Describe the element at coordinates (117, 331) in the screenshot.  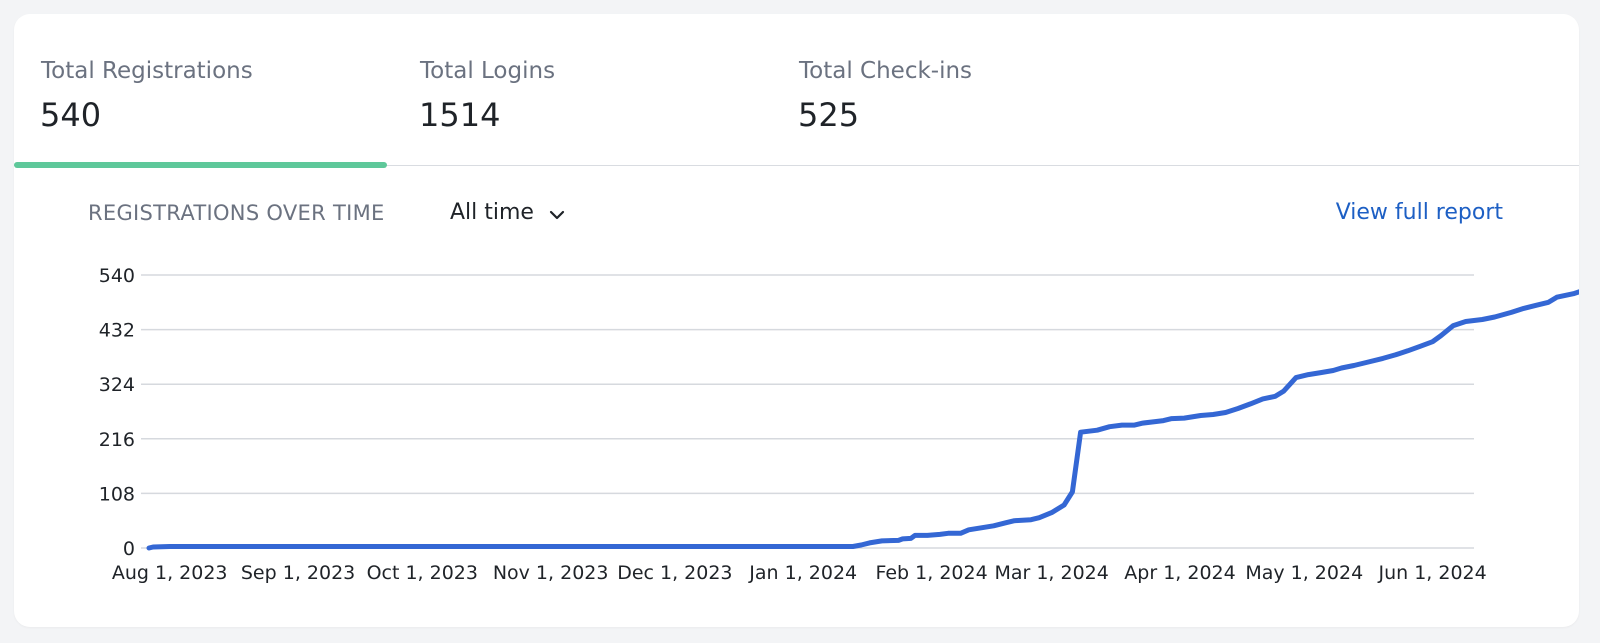
I see `y-tick-label: 432` at that location.